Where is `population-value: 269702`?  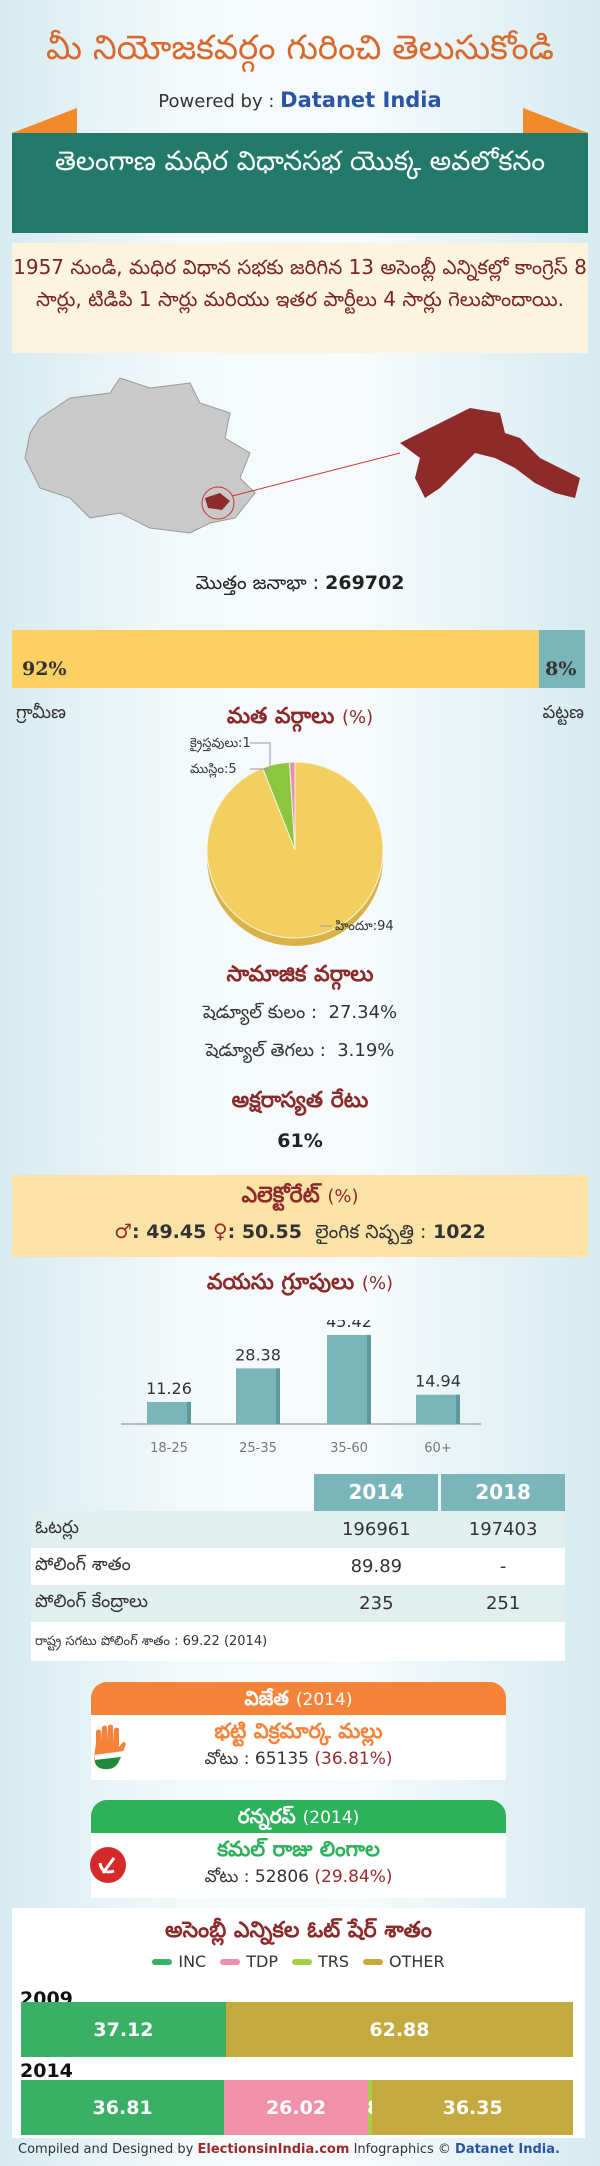 population-value: 269702 is located at coordinates (365, 583).